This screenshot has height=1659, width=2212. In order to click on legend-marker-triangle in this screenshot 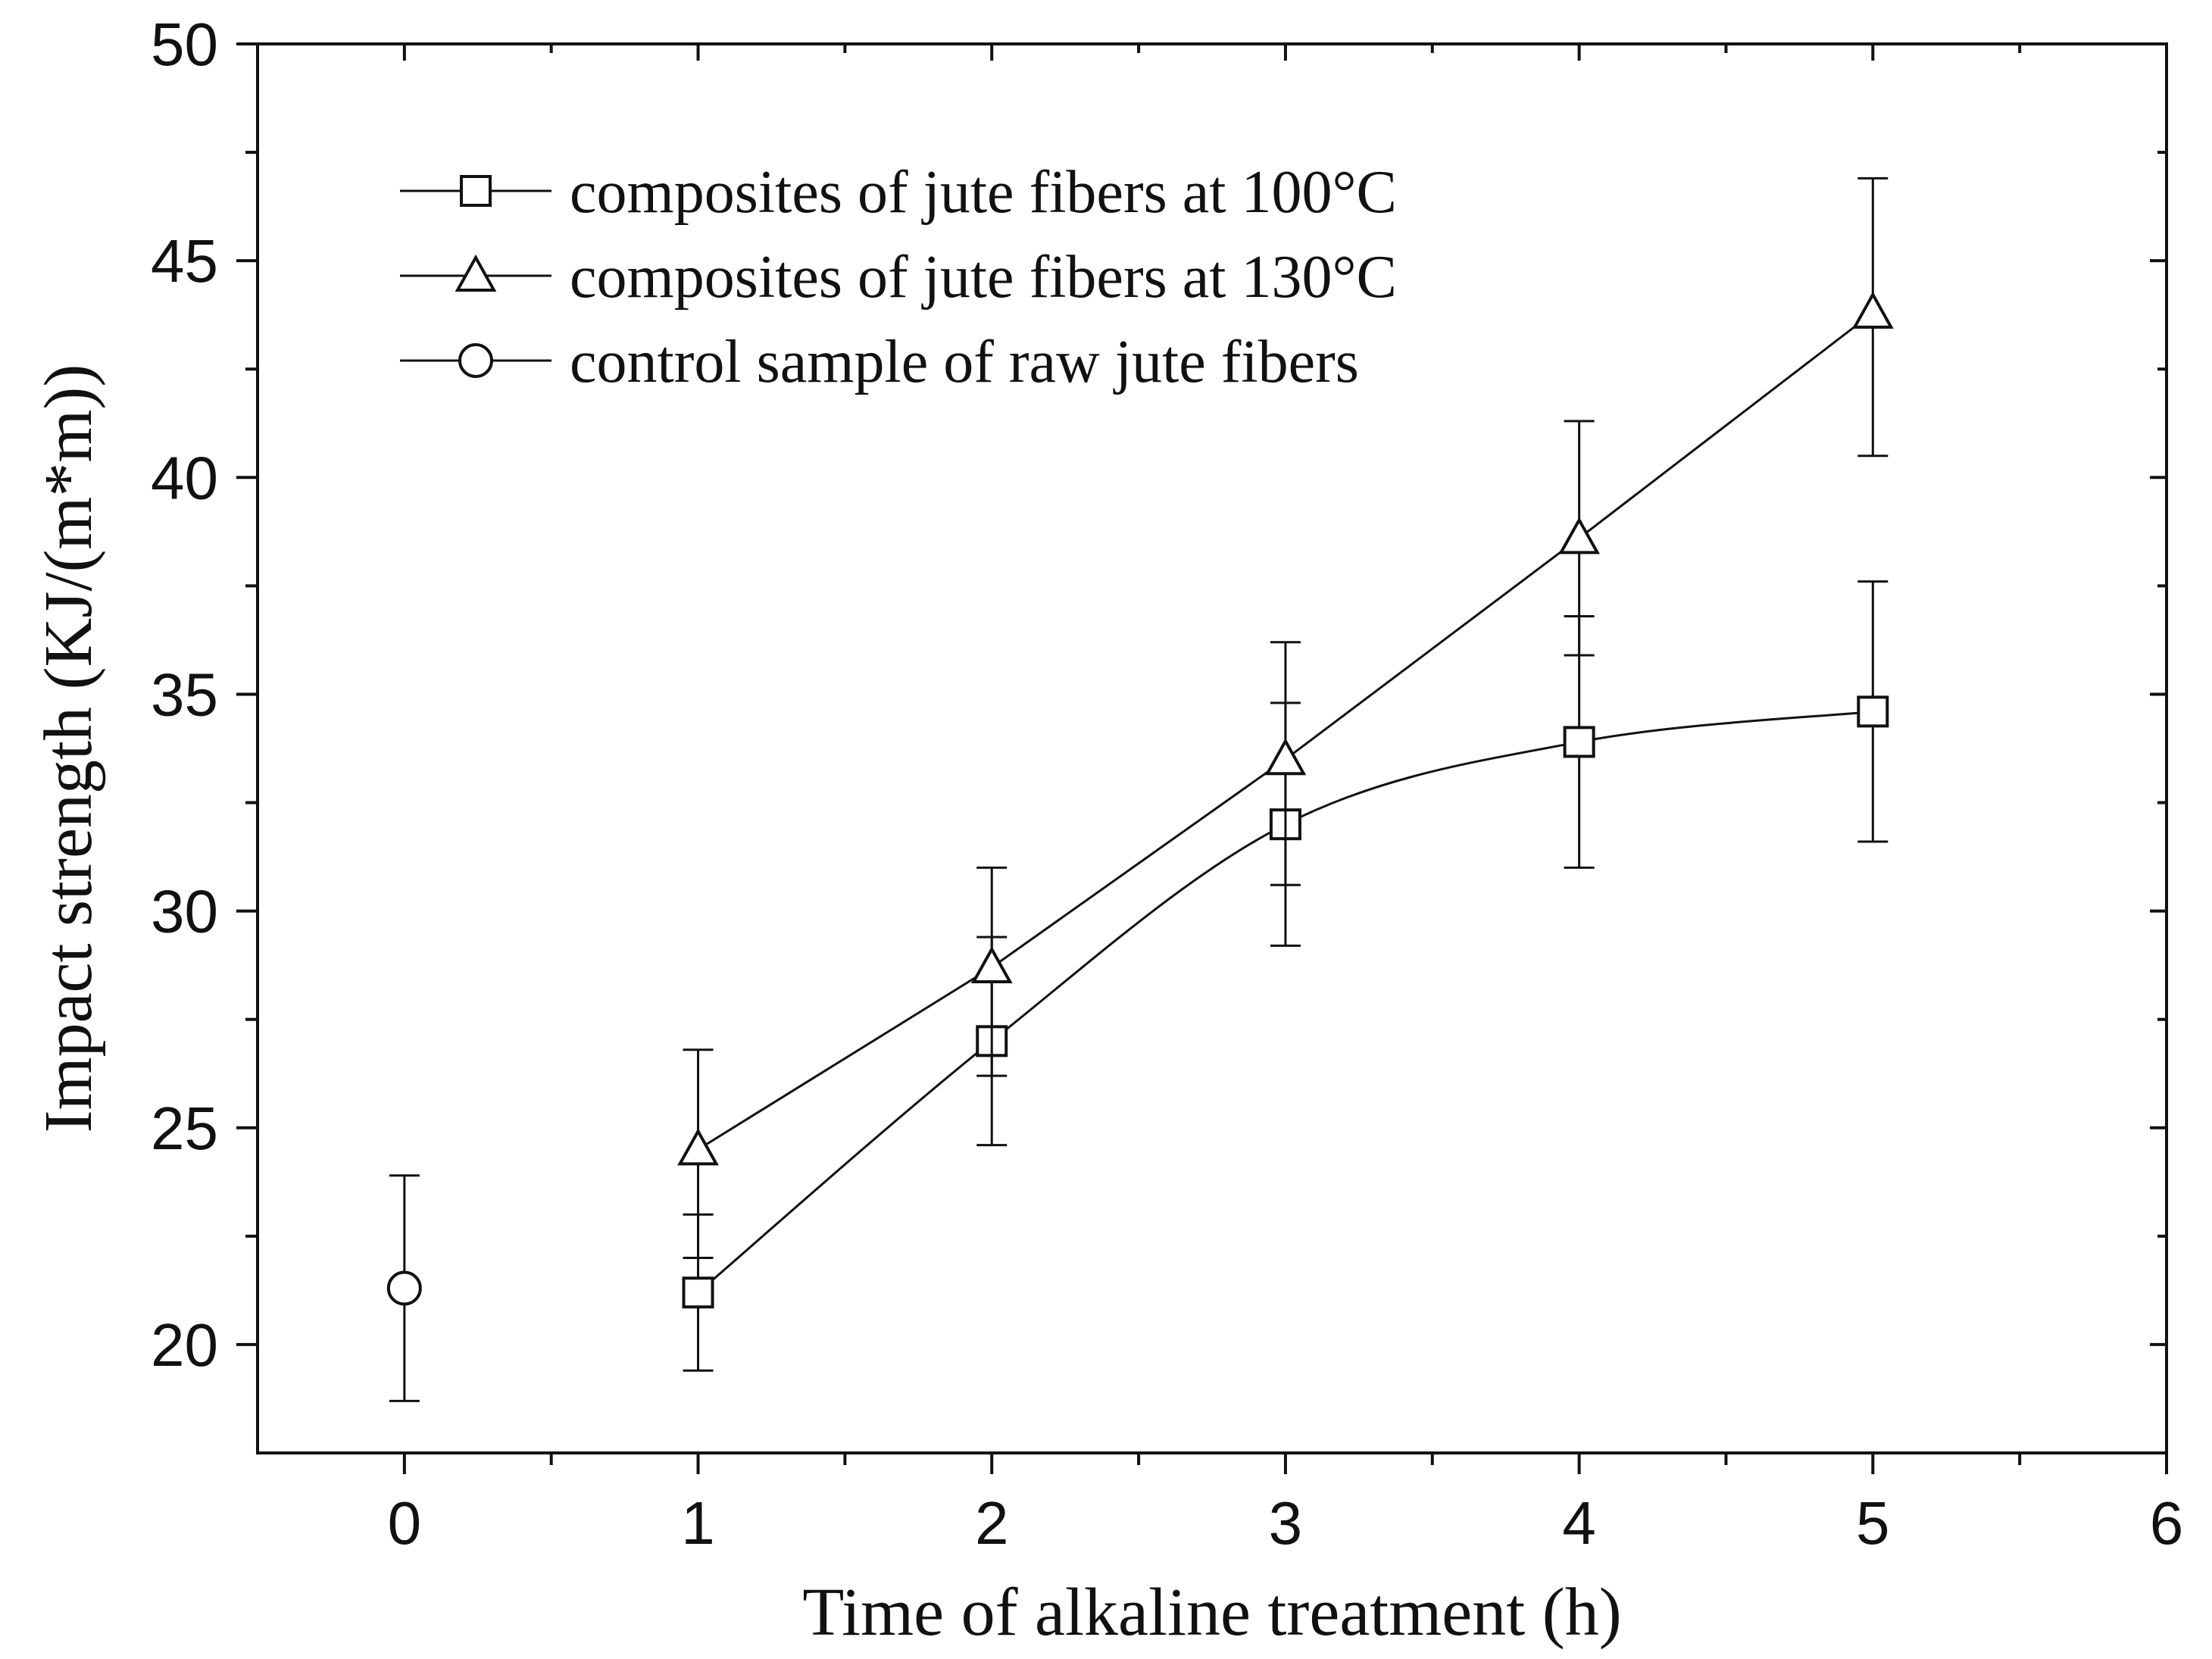, I will do `click(476, 273)`.